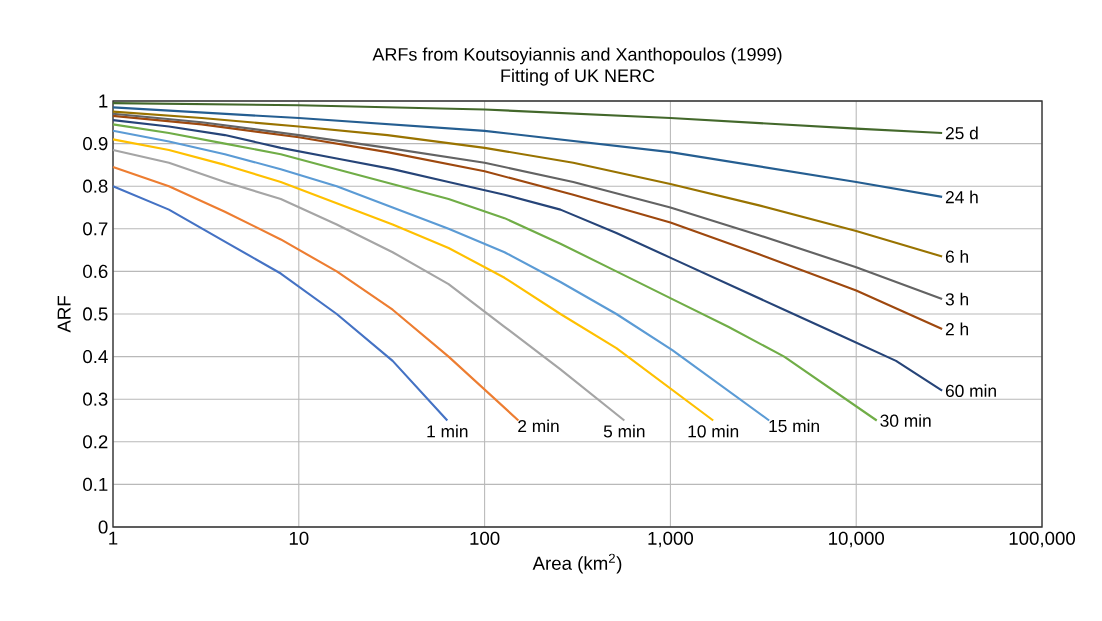  I want to click on chart-subtitle: Fitting of UK NERC, so click(578, 77).